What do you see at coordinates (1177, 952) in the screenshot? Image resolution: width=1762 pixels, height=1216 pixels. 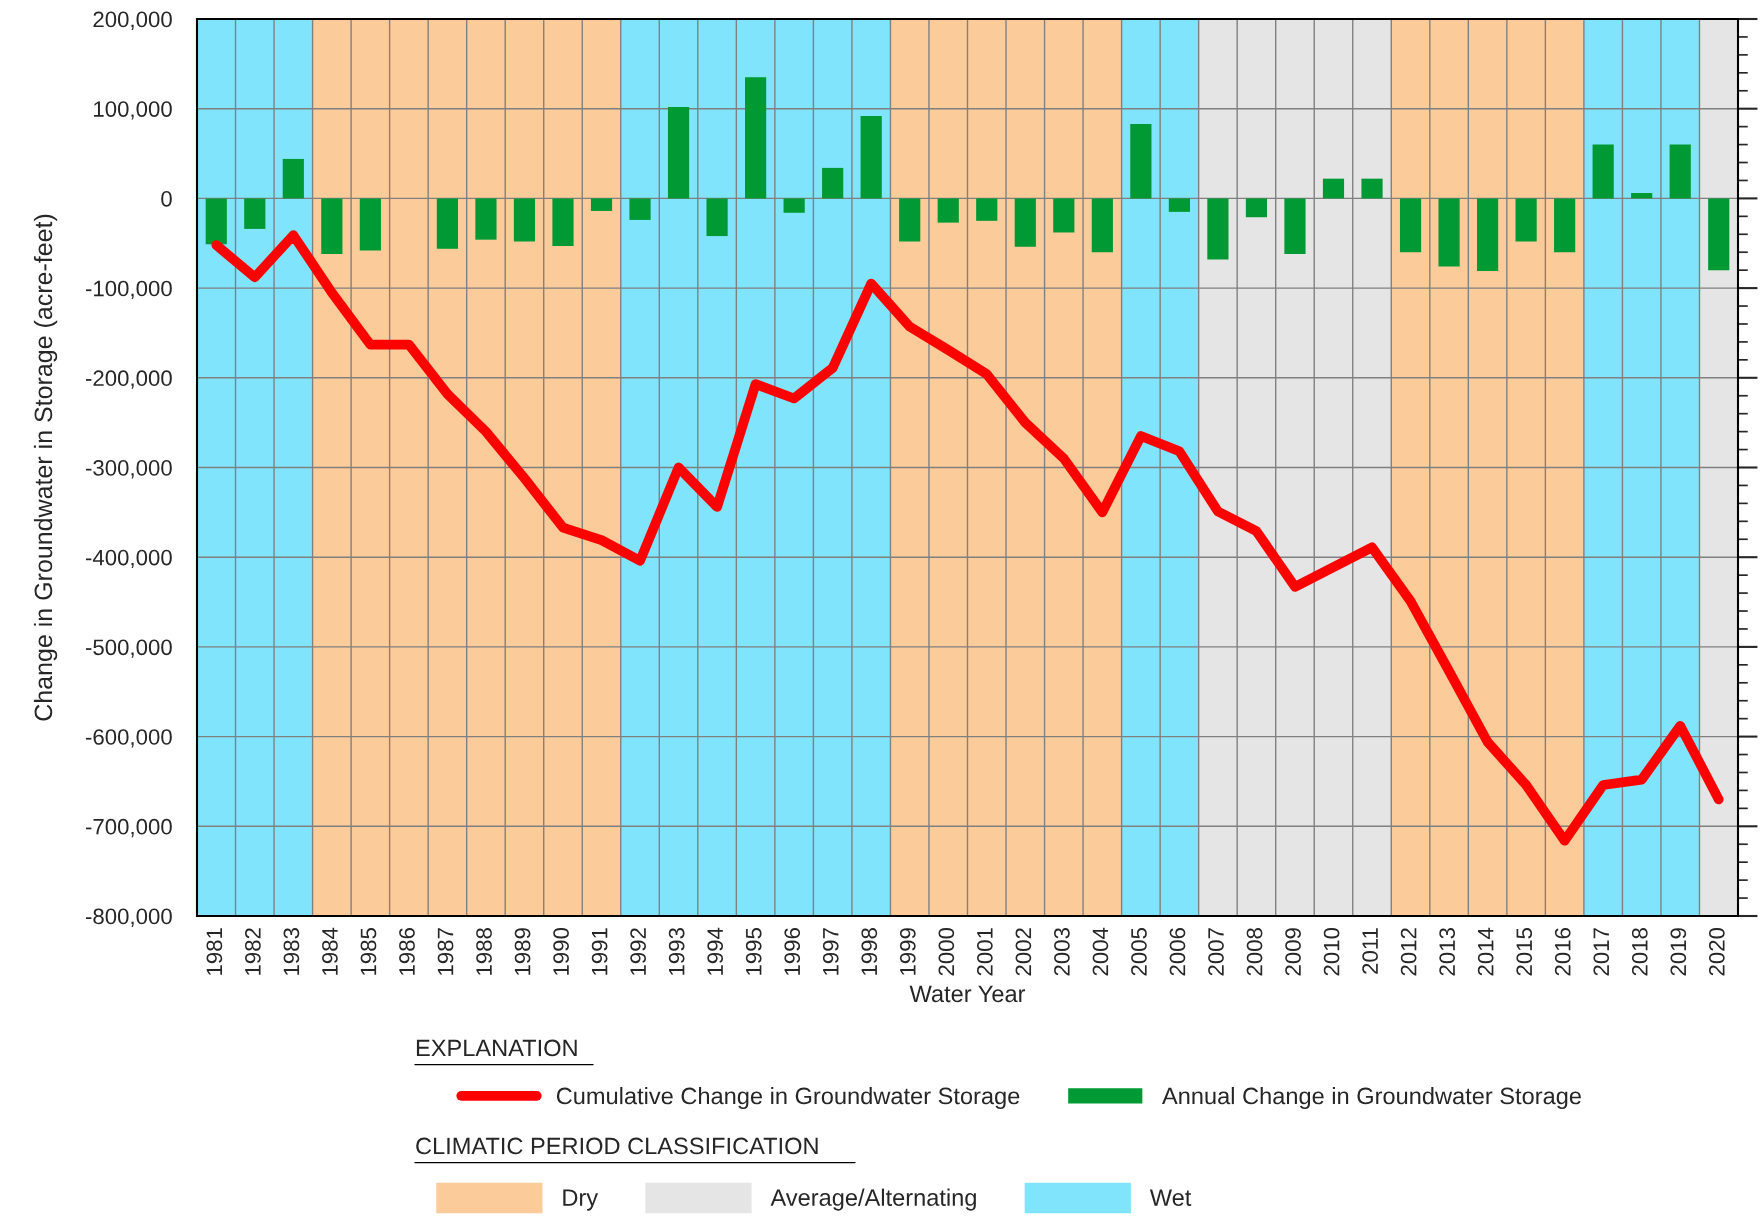 I see `x-tick-label: 2006` at bounding box center [1177, 952].